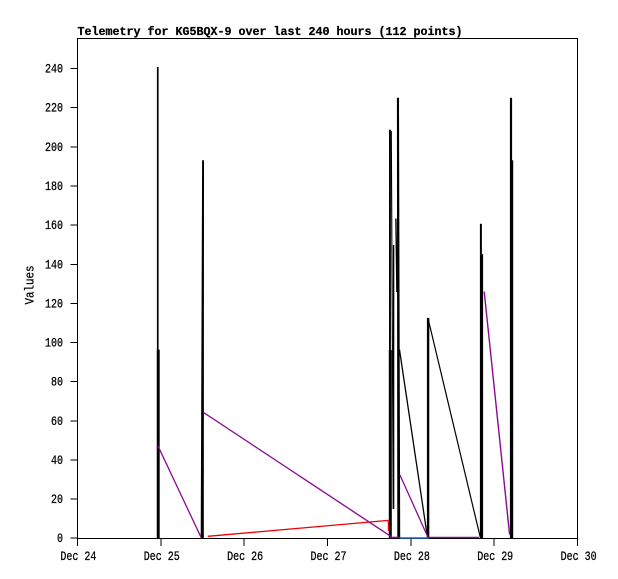 This screenshot has height=579, width=618. What do you see at coordinates (579, 556) in the screenshot?
I see `svg-text: Dec 30` at bounding box center [579, 556].